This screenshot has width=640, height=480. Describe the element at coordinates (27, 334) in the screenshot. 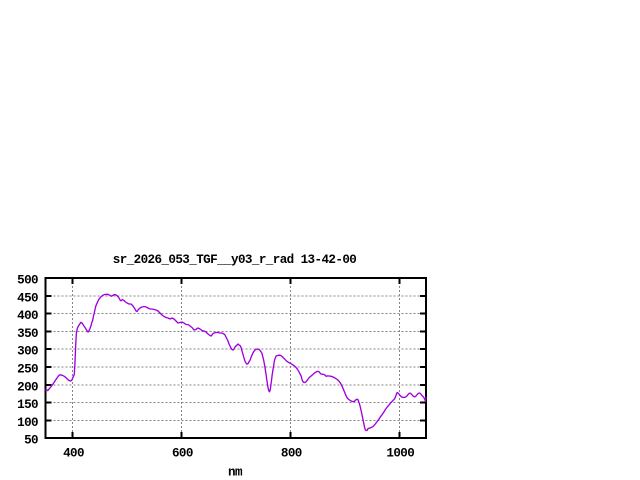

I see `svg-text: 350` at that location.